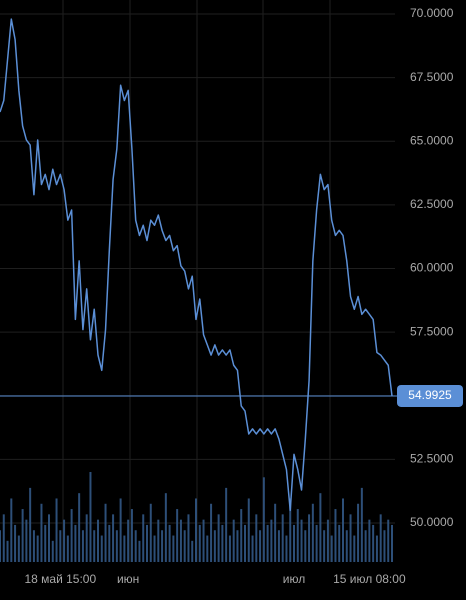 This screenshot has width=466, height=600. What do you see at coordinates (430, 395) in the screenshot?
I see `current-price-label: 54.9925` at bounding box center [430, 395].